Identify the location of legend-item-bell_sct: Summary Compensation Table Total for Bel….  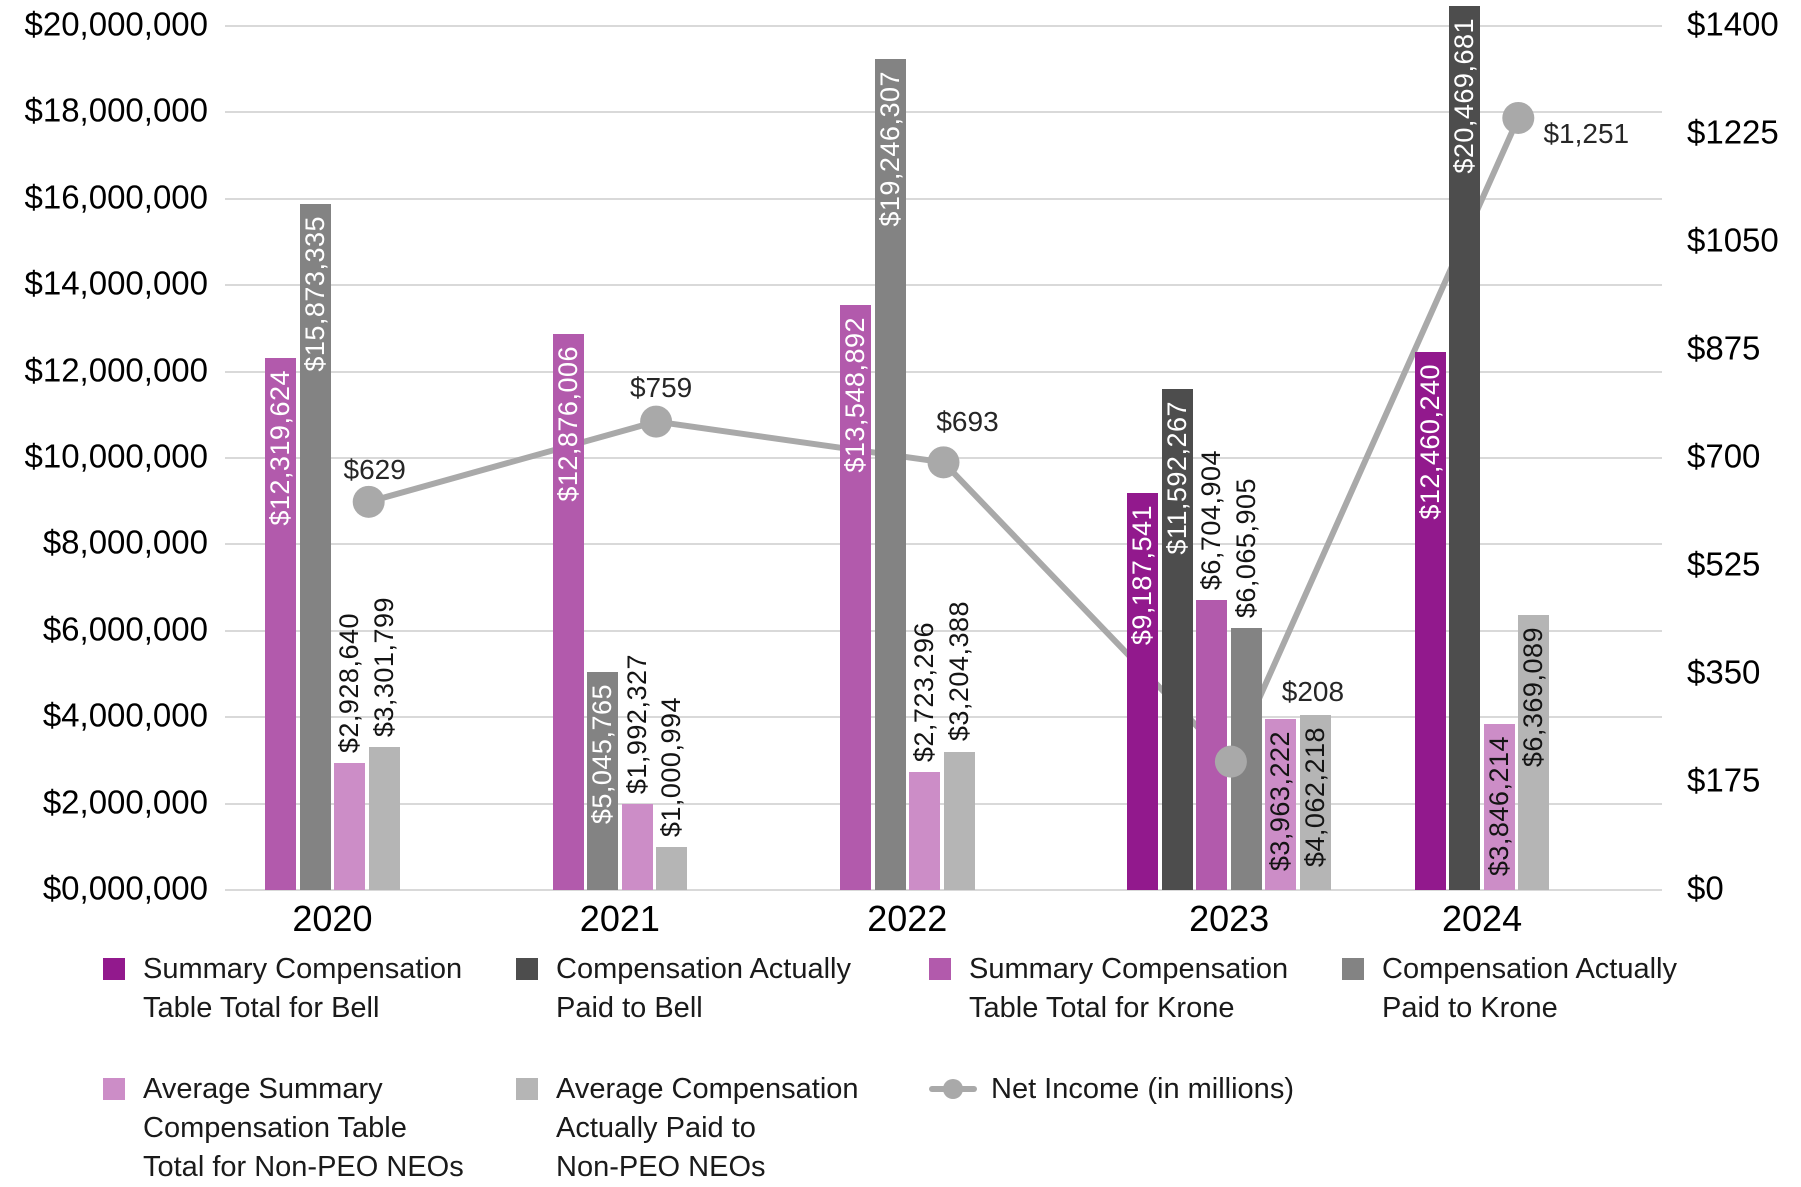
(282, 989).